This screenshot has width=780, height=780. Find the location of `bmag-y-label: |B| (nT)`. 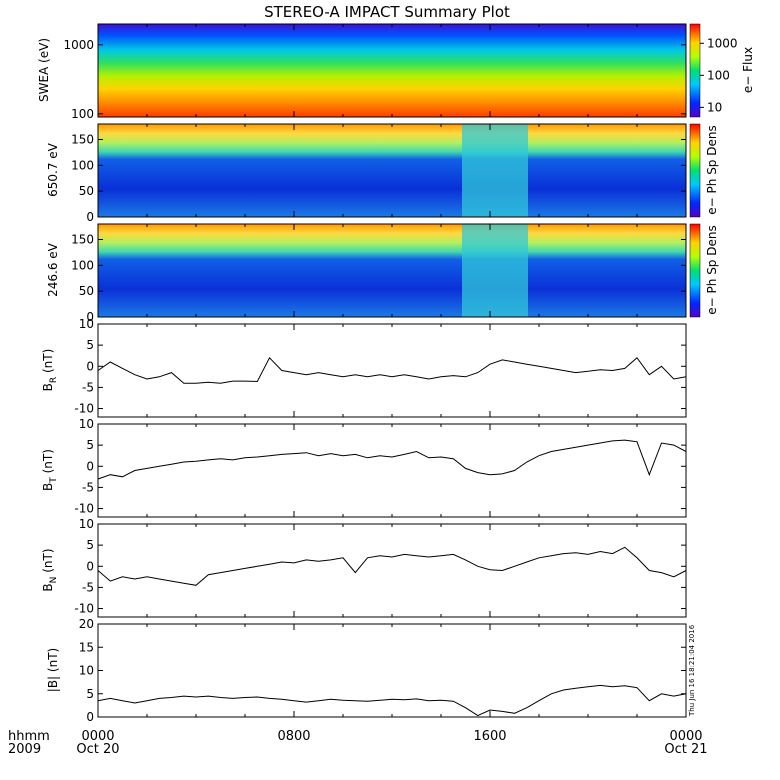

bmag-y-label: |B| (nT) is located at coordinates (53, 670).